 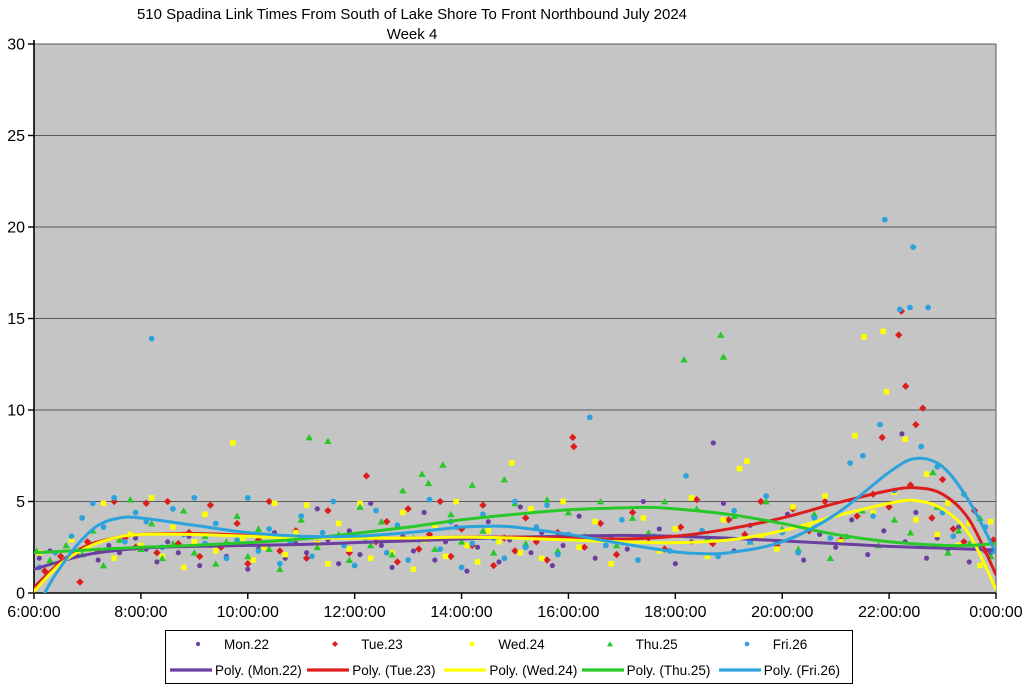 I want to click on y-tick-label: 30, so click(x=16, y=45).